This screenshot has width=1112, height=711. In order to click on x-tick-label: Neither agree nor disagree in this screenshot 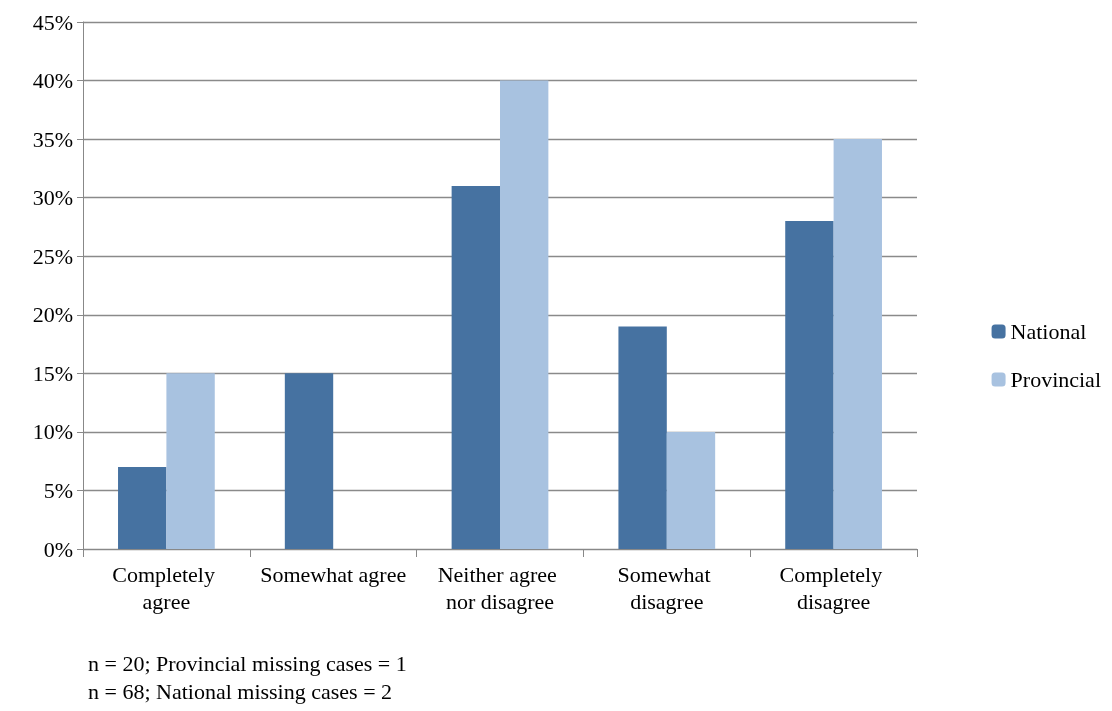, I will do `click(500, 588)`.